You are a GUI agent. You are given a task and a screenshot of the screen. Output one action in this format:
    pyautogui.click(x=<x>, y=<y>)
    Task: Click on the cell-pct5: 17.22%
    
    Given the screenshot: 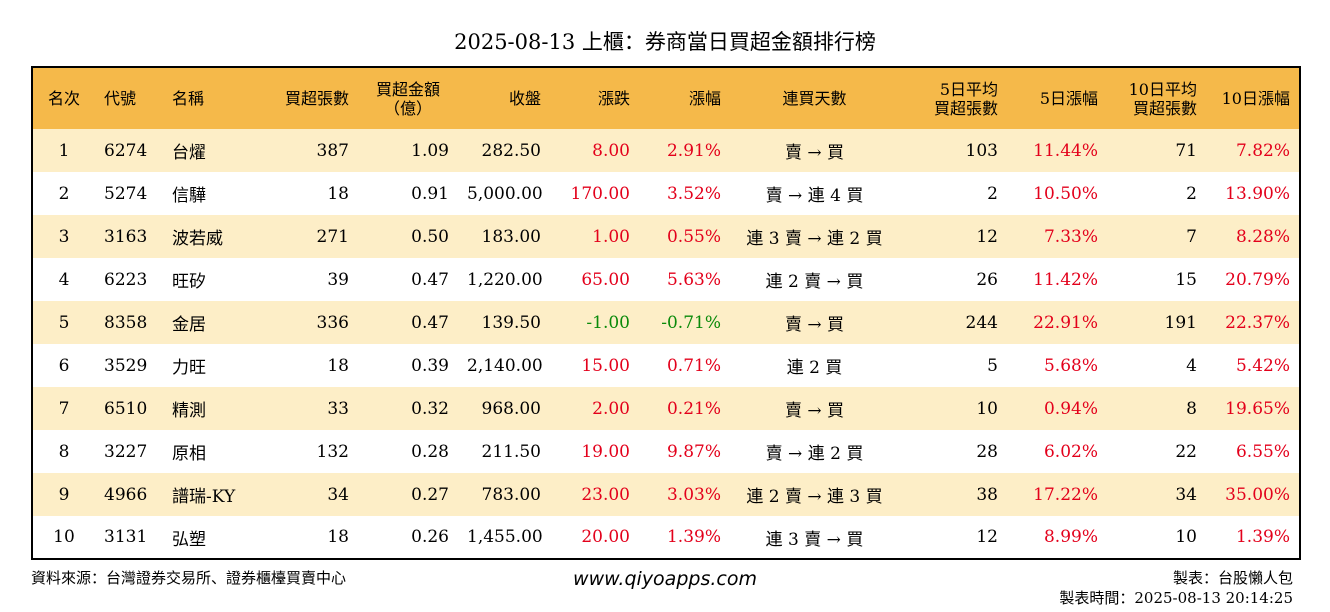 What is the action you would take?
    pyautogui.click(x=1065, y=494)
    